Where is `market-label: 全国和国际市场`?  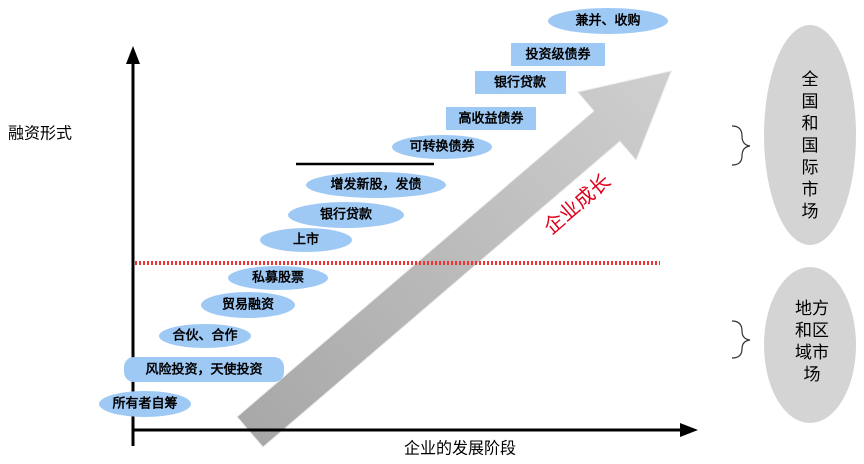 market-label: 全国和国际市场 is located at coordinates (810, 146).